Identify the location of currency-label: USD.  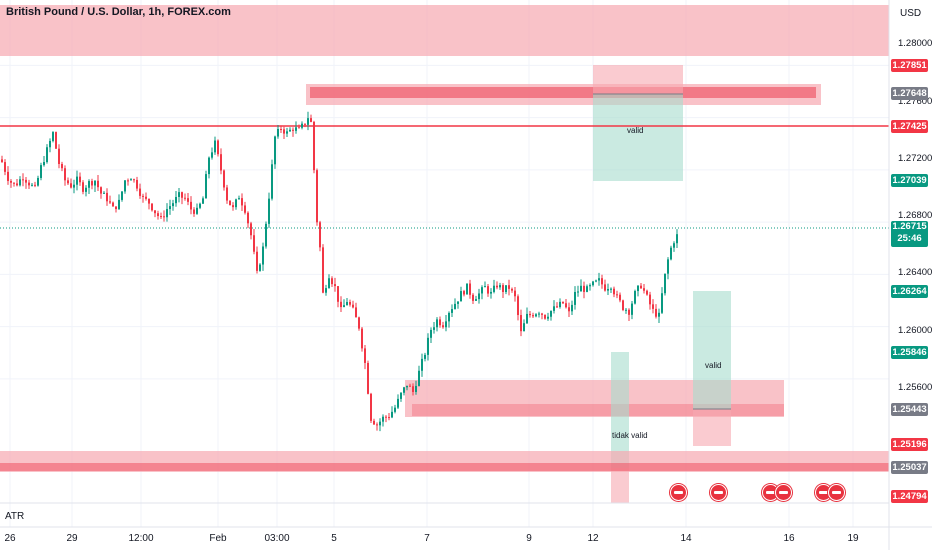
(911, 13).